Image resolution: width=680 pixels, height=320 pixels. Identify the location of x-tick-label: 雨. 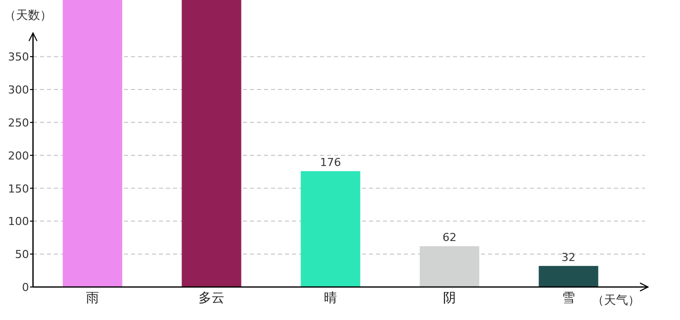
(92, 298).